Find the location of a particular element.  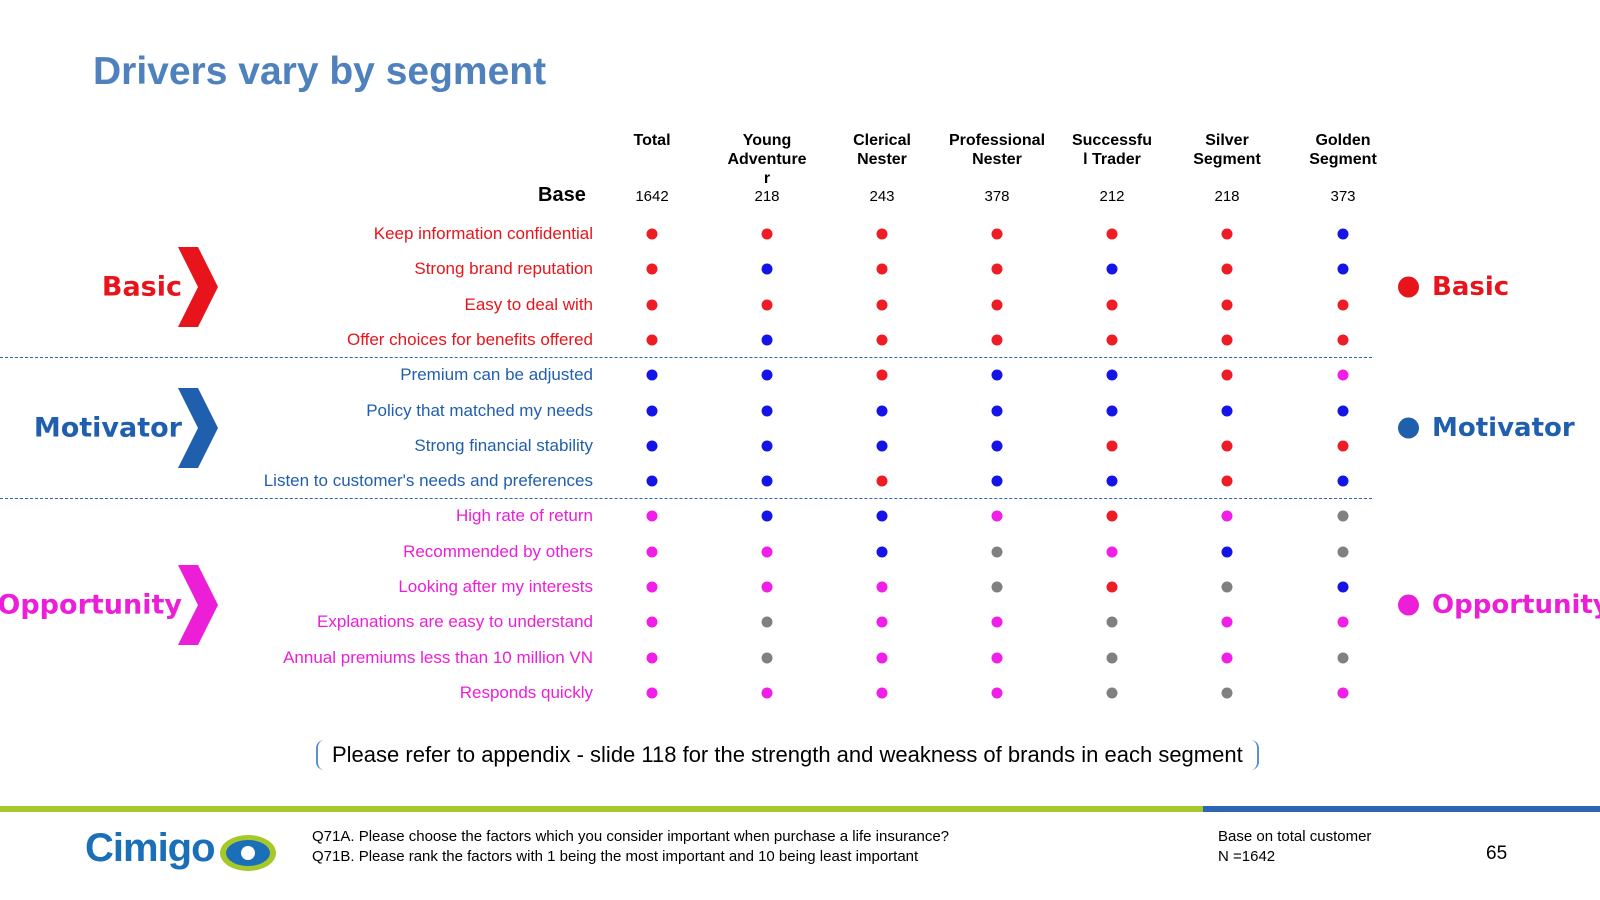

row-label: High rate of return is located at coordinates (524, 516).